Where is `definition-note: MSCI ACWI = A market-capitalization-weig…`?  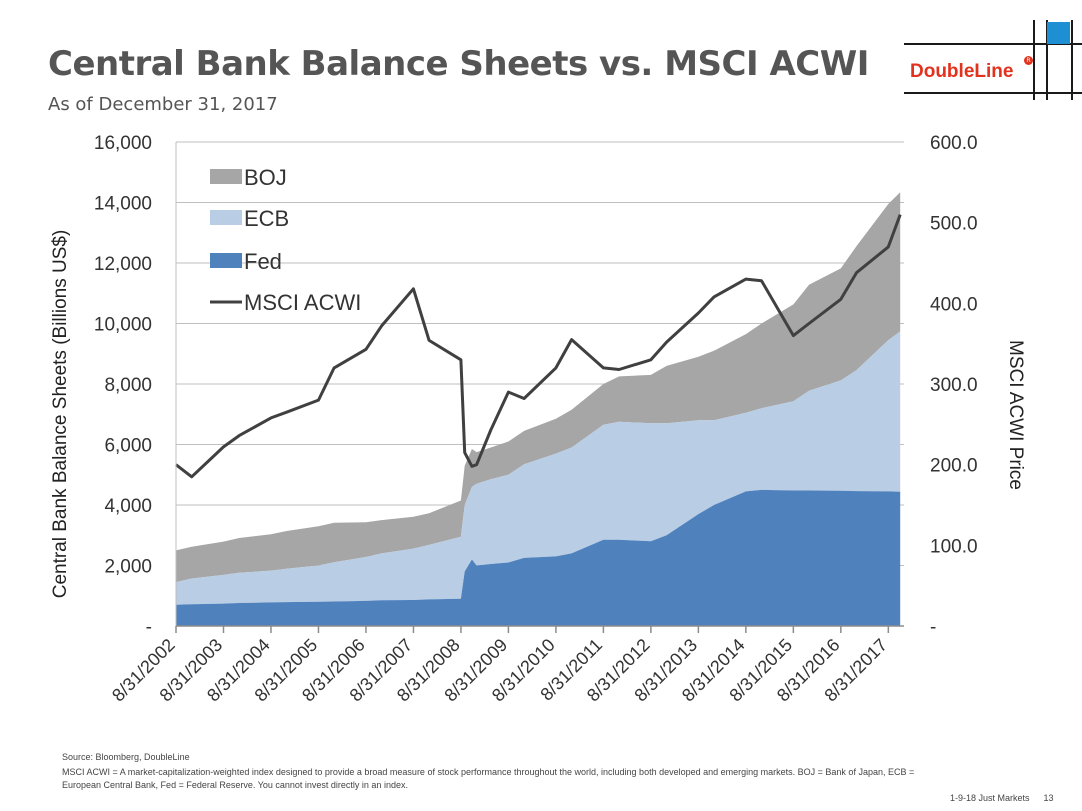 definition-note: MSCI ACWI = A market-capitalization-weig… is located at coordinates (488, 778).